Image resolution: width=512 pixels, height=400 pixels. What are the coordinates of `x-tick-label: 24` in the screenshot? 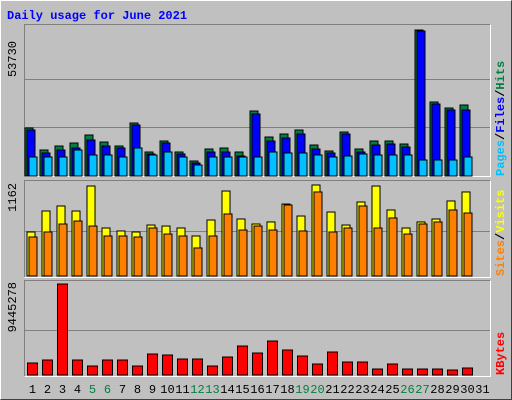 It's located at (377, 390).